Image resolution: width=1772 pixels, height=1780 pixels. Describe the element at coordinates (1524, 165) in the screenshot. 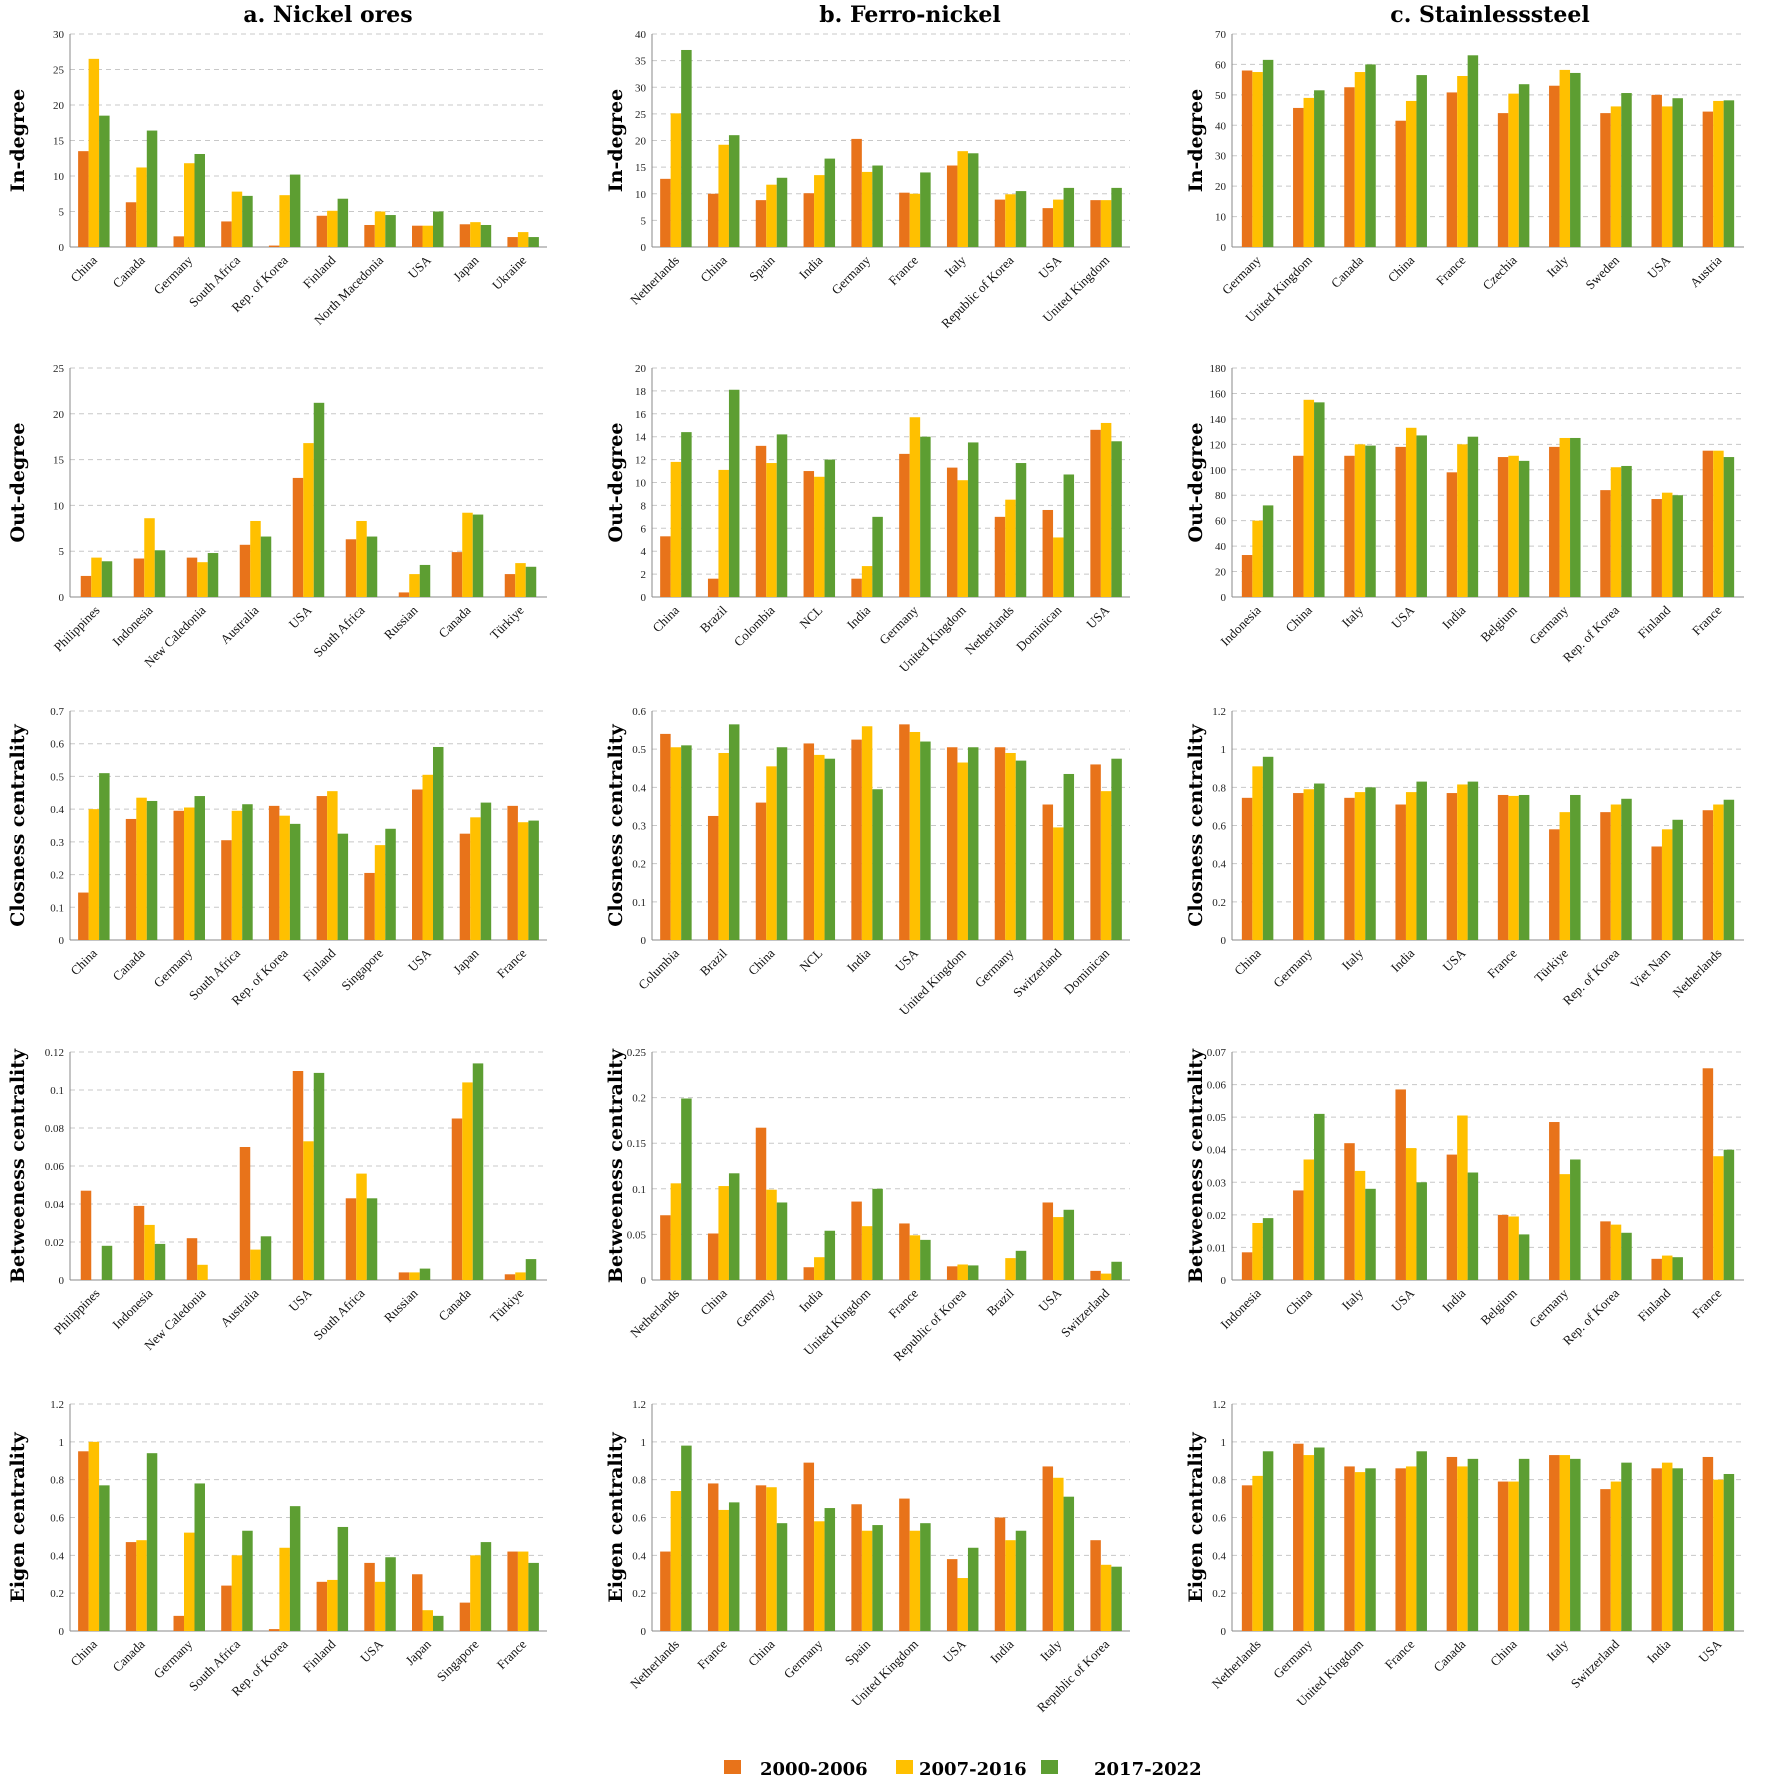

I see `bar-czechia-2017-2022` at that location.